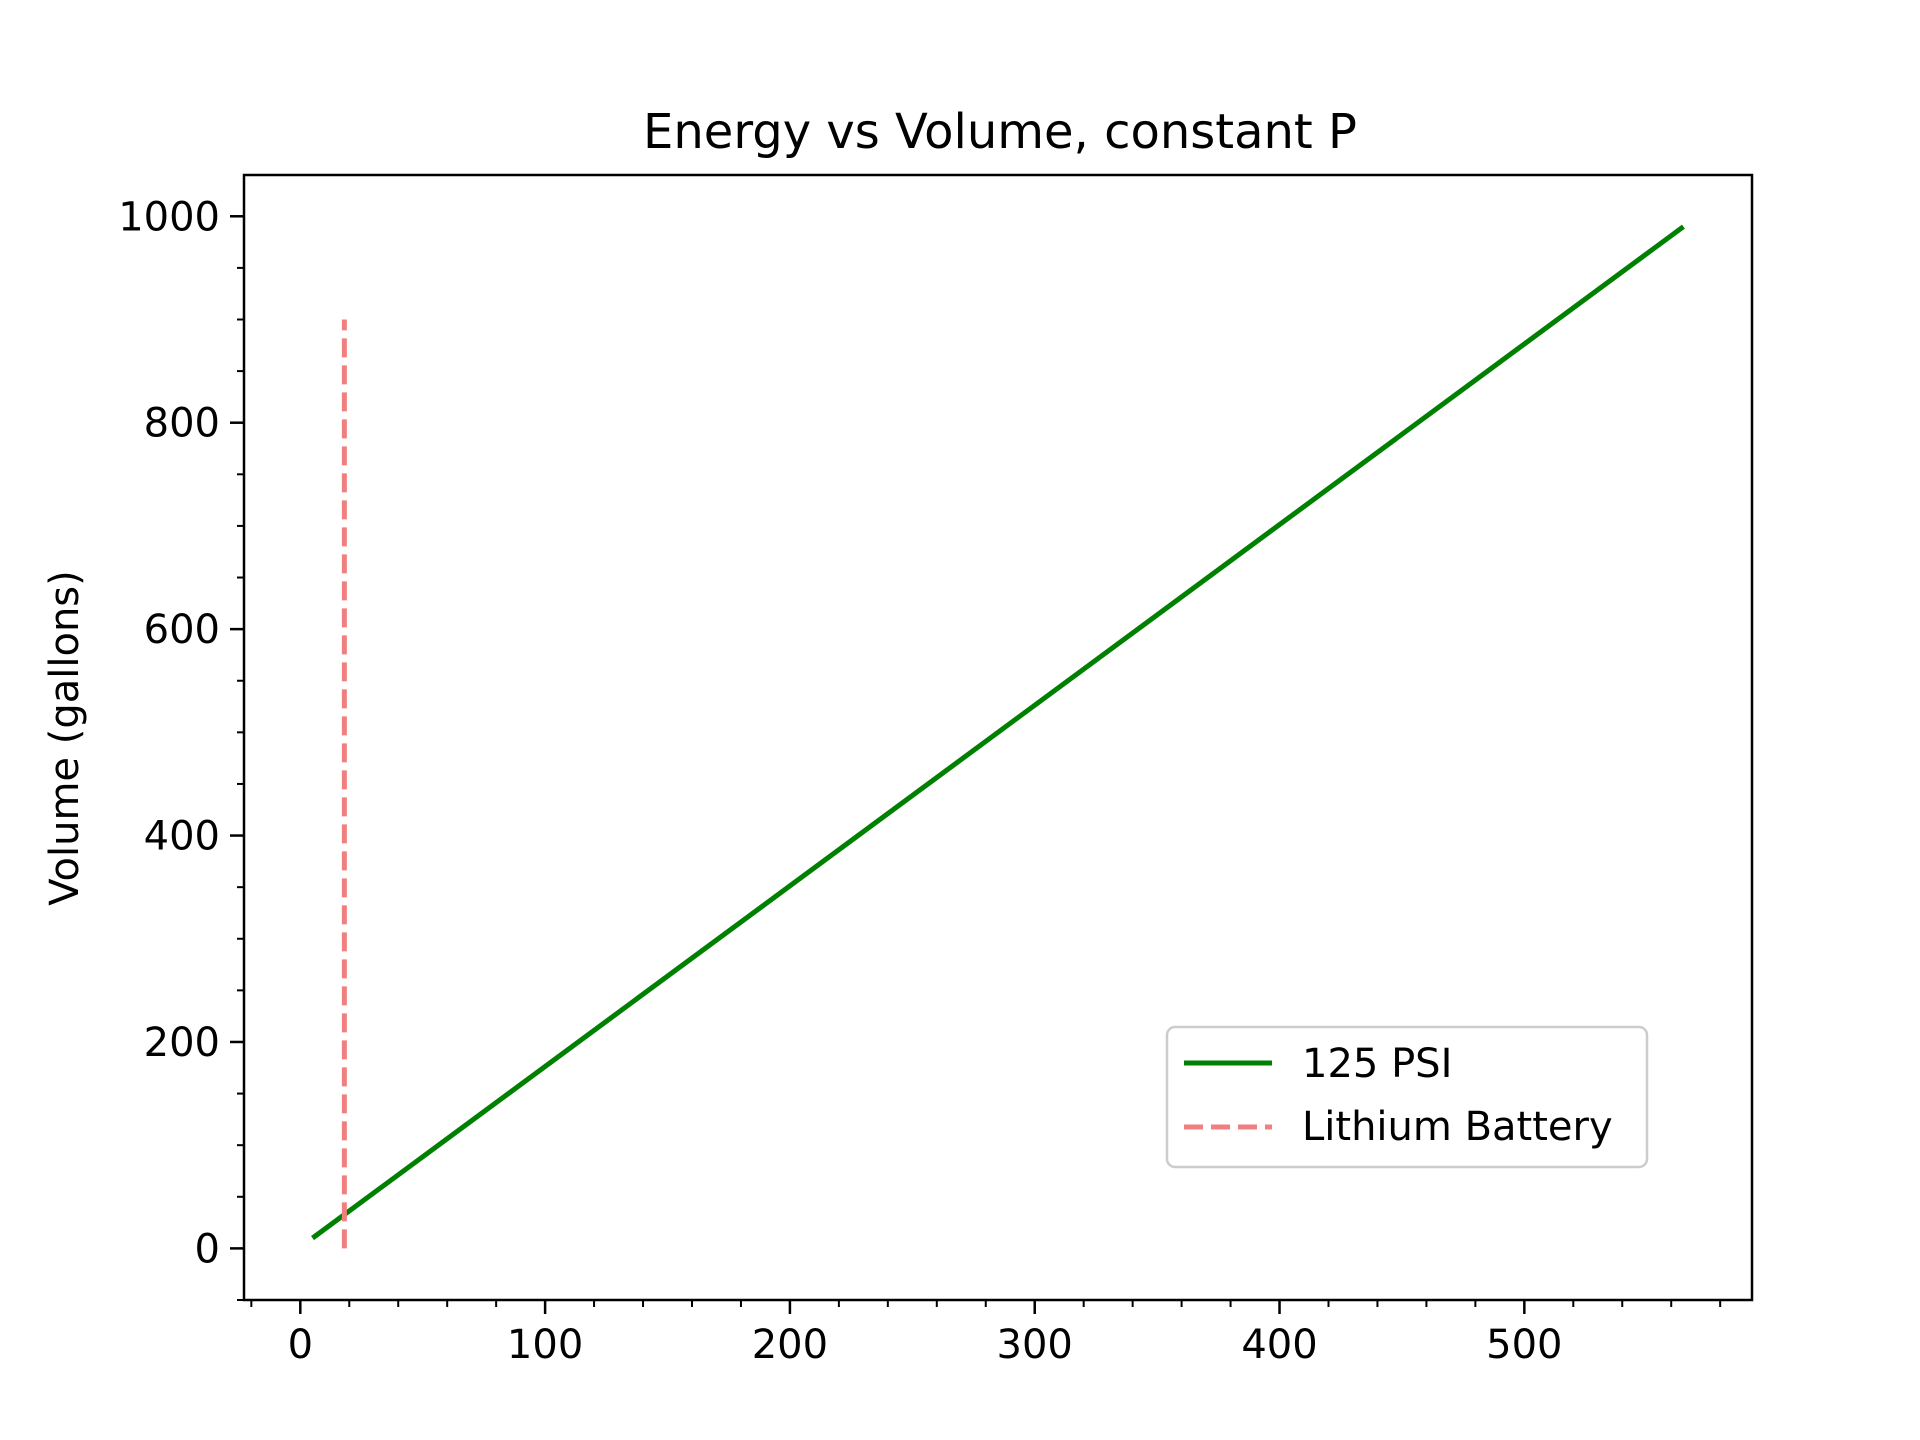  Describe the element at coordinates (1524, 1345) in the screenshot. I see `x-tick-label: 500` at that location.